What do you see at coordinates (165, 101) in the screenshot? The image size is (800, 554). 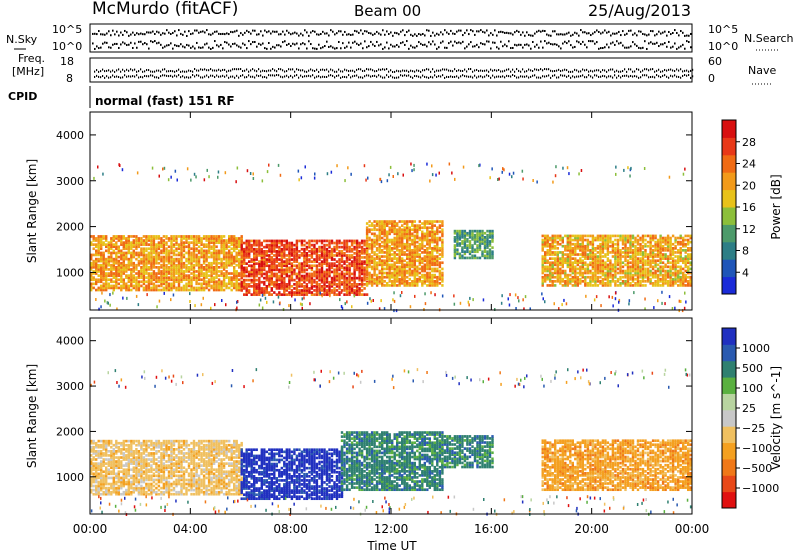 I see `cpid-text: normal (fast) 151 RF` at bounding box center [165, 101].